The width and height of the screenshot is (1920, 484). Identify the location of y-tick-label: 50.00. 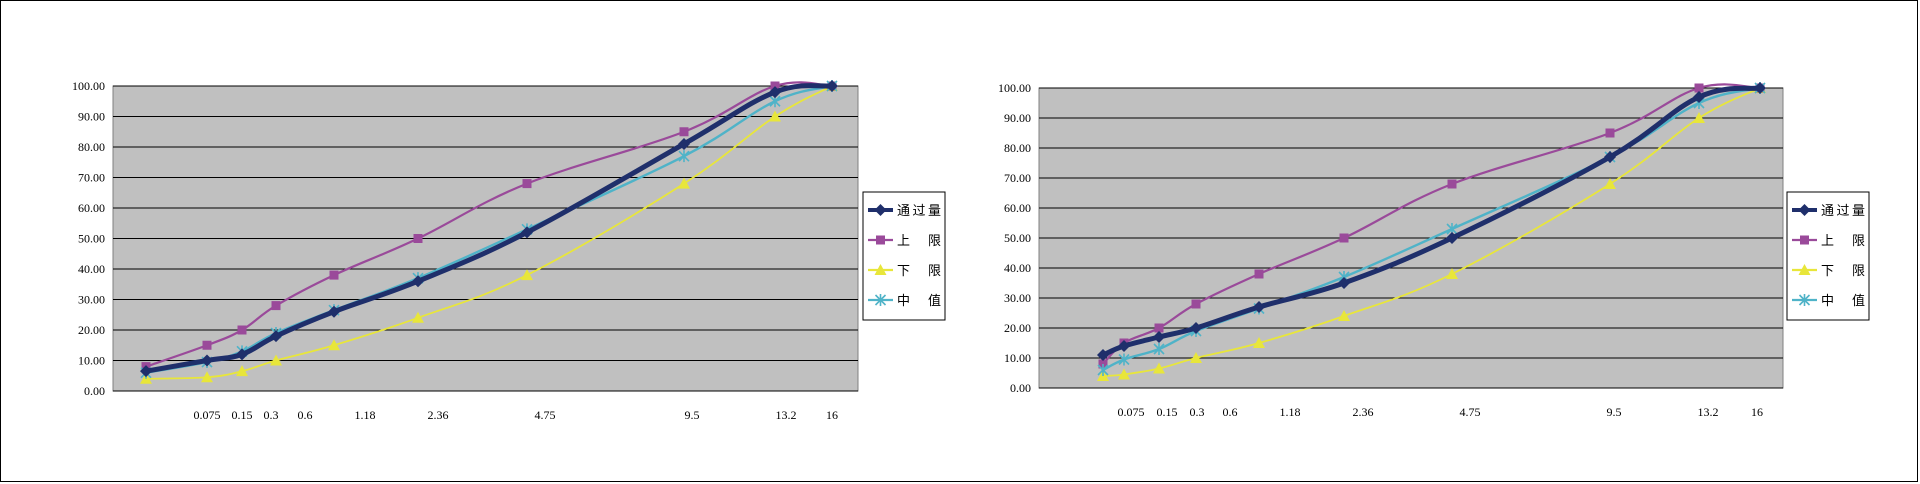
(91, 239).